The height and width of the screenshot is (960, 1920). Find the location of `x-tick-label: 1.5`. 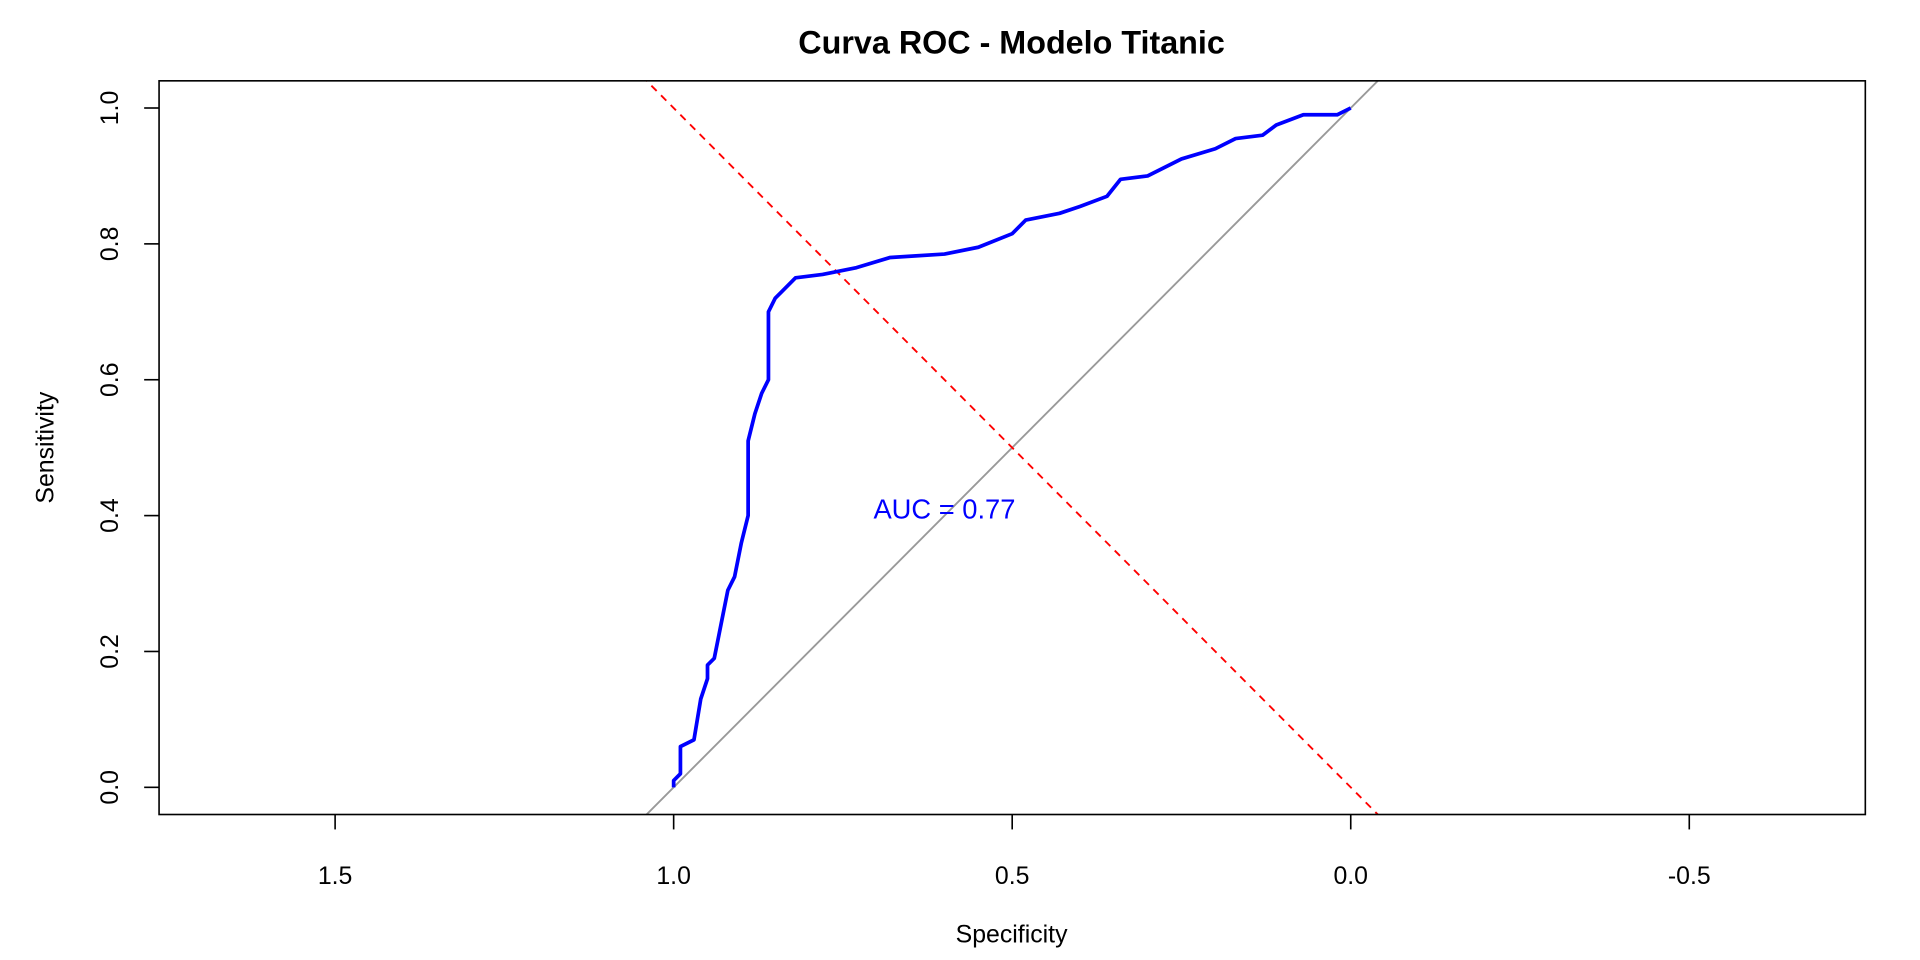

x-tick-label: 1.5 is located at coordinates (335, 876).